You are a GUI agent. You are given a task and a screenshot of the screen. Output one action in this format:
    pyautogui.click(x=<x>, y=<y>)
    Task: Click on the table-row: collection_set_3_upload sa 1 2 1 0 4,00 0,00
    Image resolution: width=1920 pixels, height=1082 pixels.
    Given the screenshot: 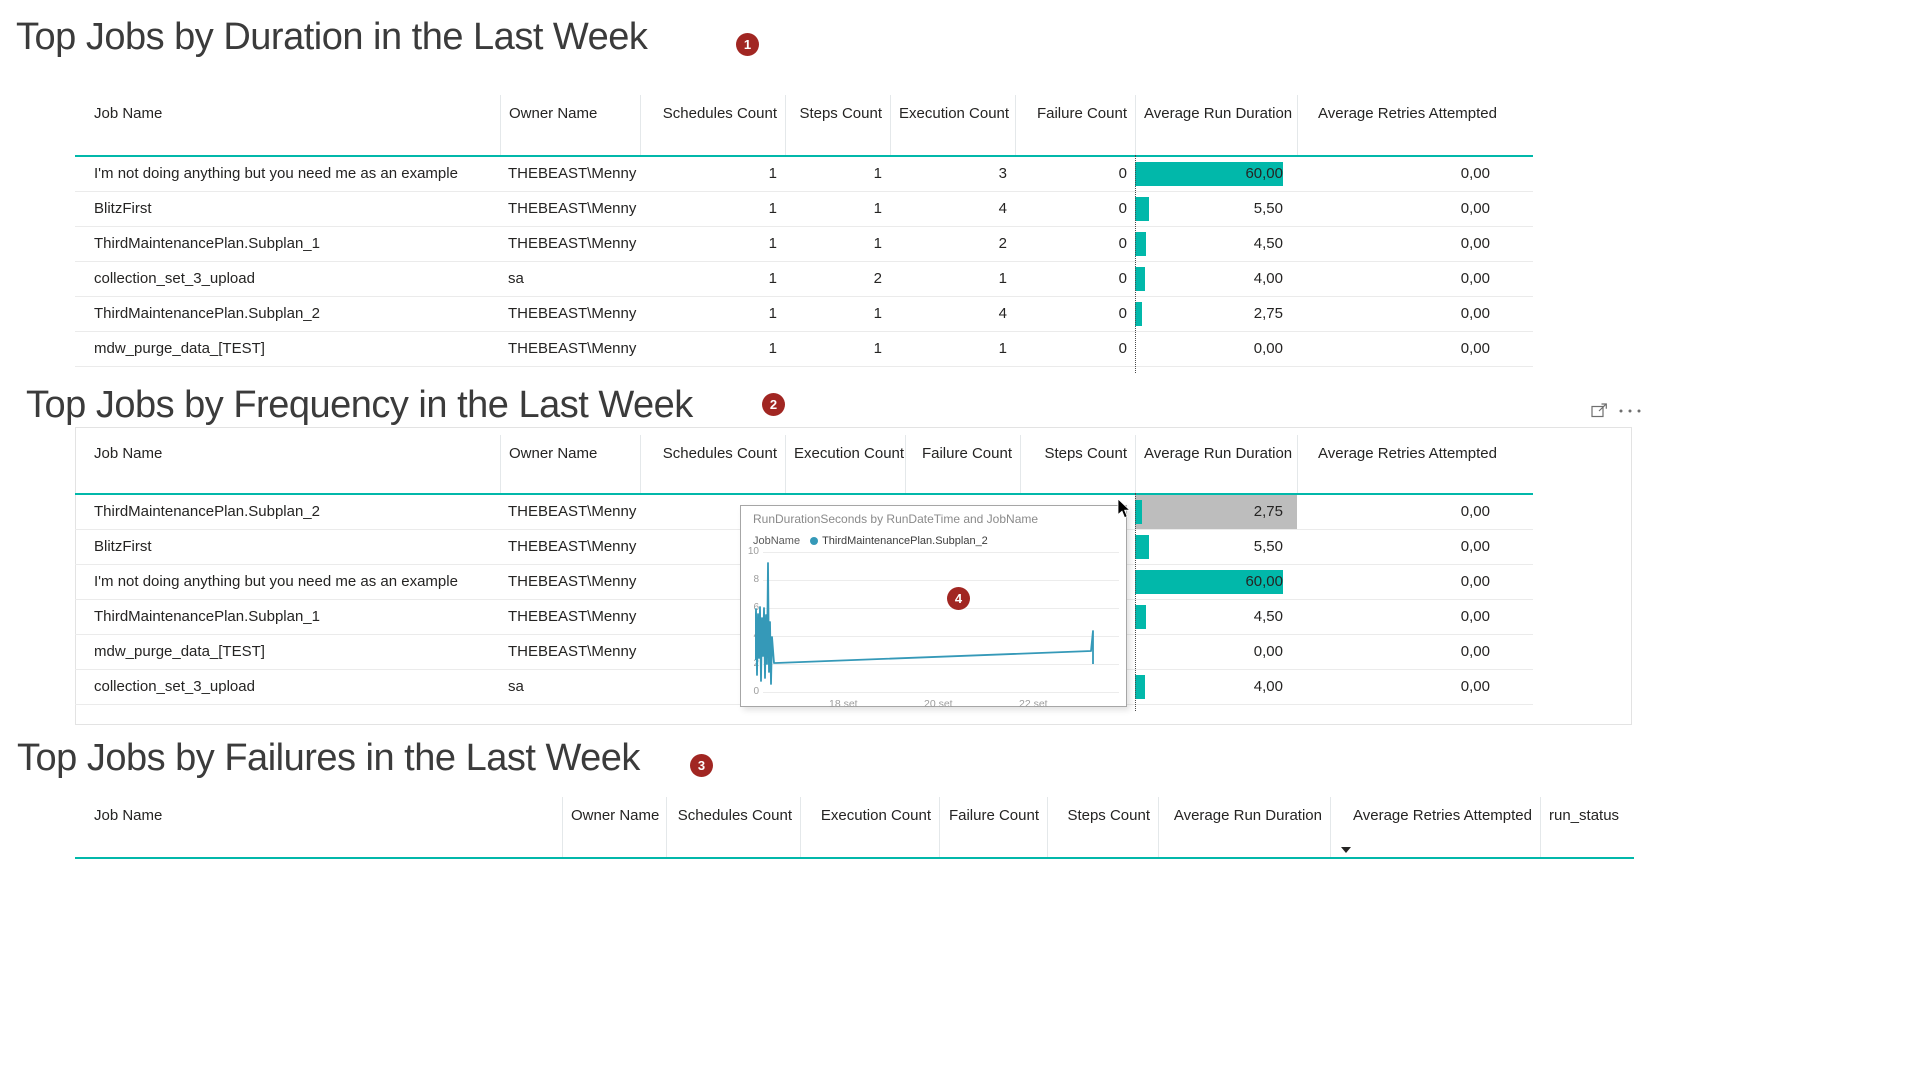 What is the action you would take?
    pyautogui.click(x=804, y=279)
    